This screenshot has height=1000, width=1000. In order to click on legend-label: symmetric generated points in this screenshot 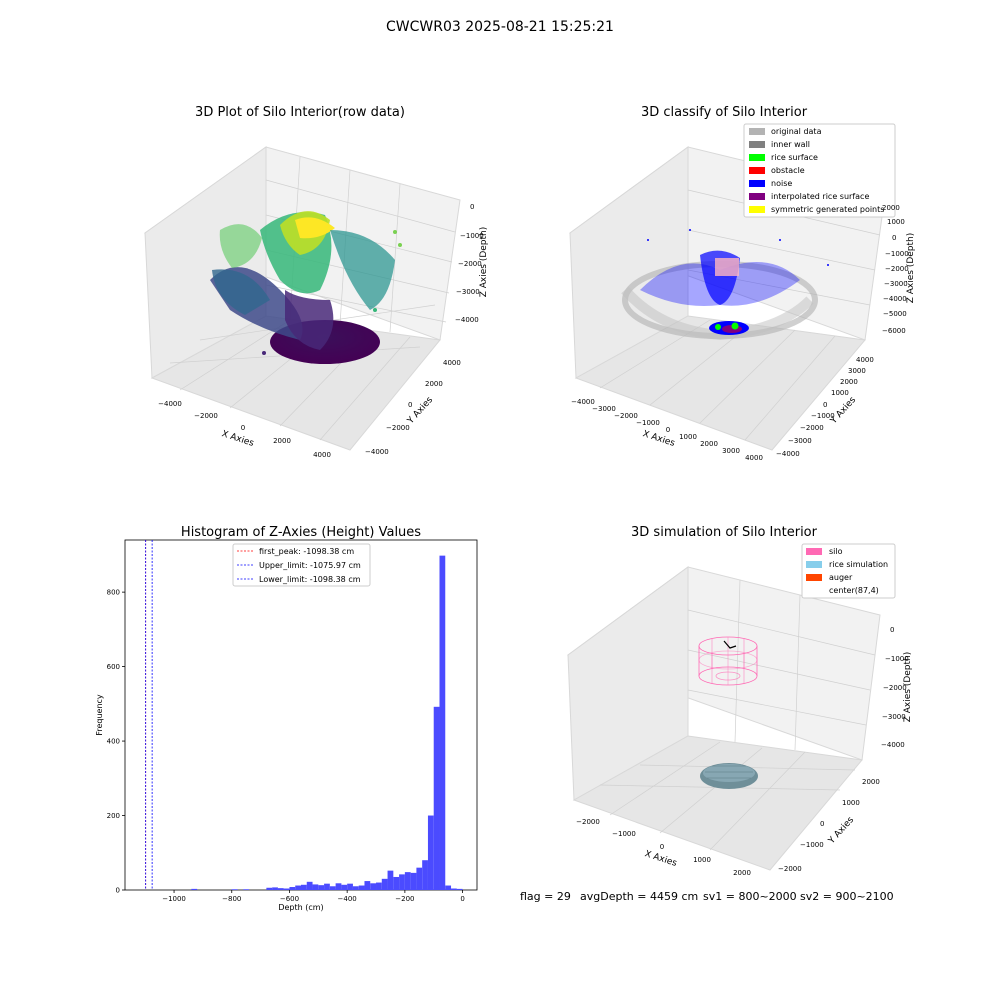, I will do `click(827, 209)`.